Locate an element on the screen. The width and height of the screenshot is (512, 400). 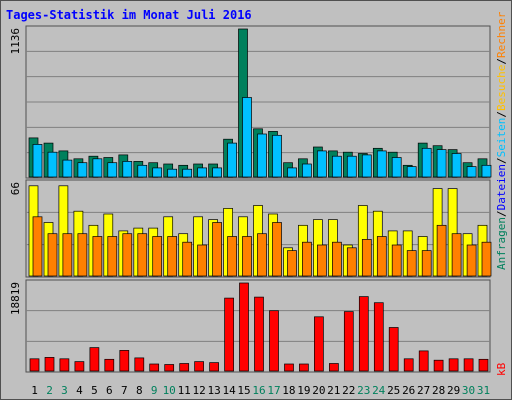
x-tick-label: 23 is located at coordinates (363, 390).